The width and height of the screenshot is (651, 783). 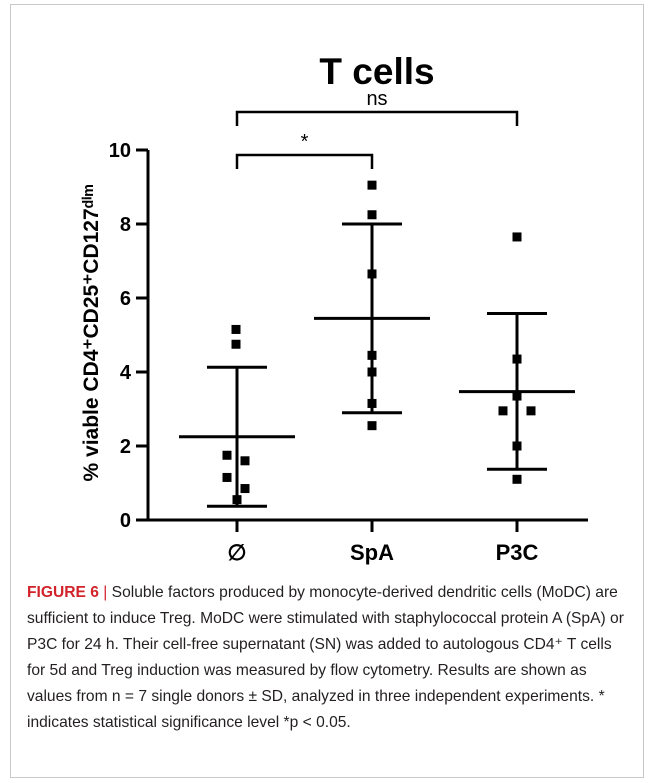 What do you see at coordinates (517, 552) in the screenshot?
I see `x-tick-label: P3C` at bounding box center [517, 552].